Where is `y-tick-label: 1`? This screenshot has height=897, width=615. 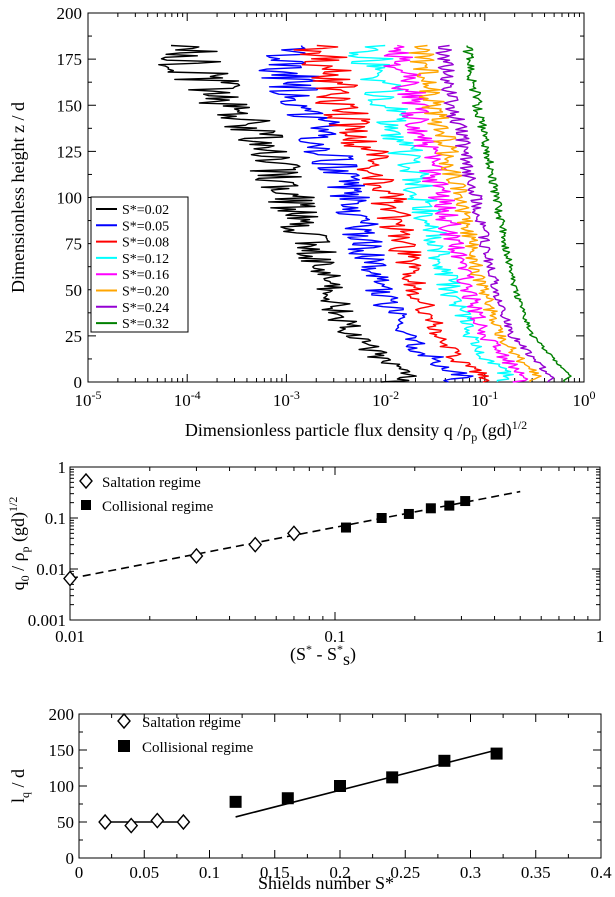
y-tick-label: 1 is located at coordinates (62, 467).